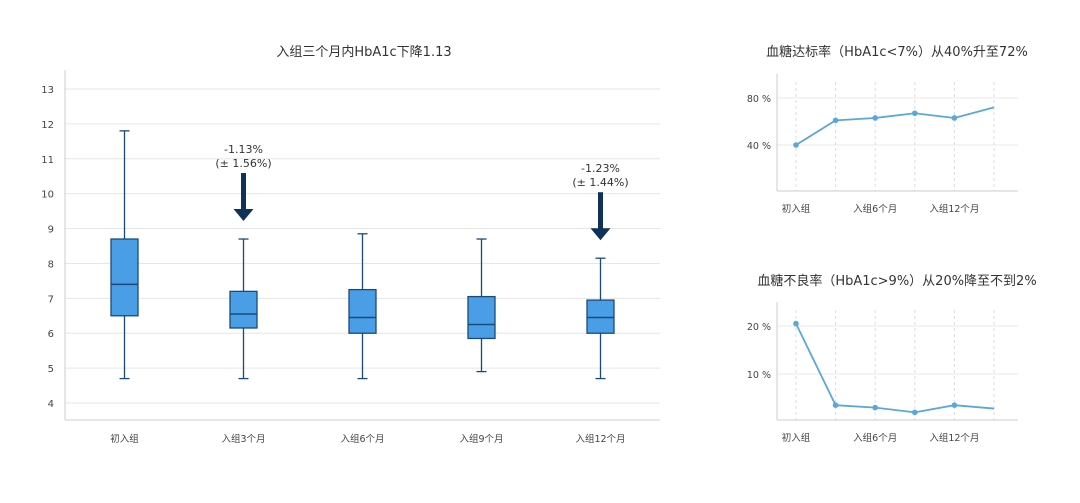 The height and width of the screenshot is (503, 1080). I want to click on y-tick-label: 7, so click(51, 299).